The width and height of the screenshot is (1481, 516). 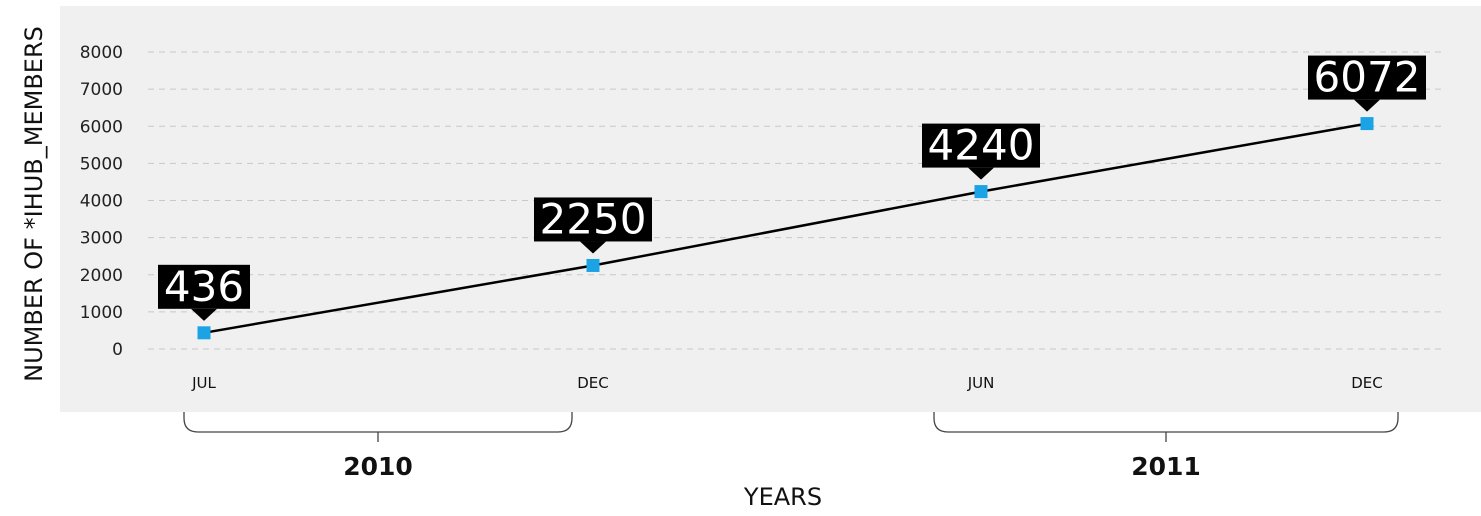 I want to click on data-callout: 4240, so click(x=981, y=150).